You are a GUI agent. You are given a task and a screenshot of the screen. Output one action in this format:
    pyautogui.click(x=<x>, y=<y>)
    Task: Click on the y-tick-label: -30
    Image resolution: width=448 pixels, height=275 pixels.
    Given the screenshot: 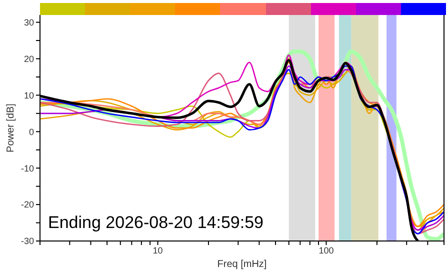 What is the action you would take?
    pyautogui.click(x=27, y=241)
    